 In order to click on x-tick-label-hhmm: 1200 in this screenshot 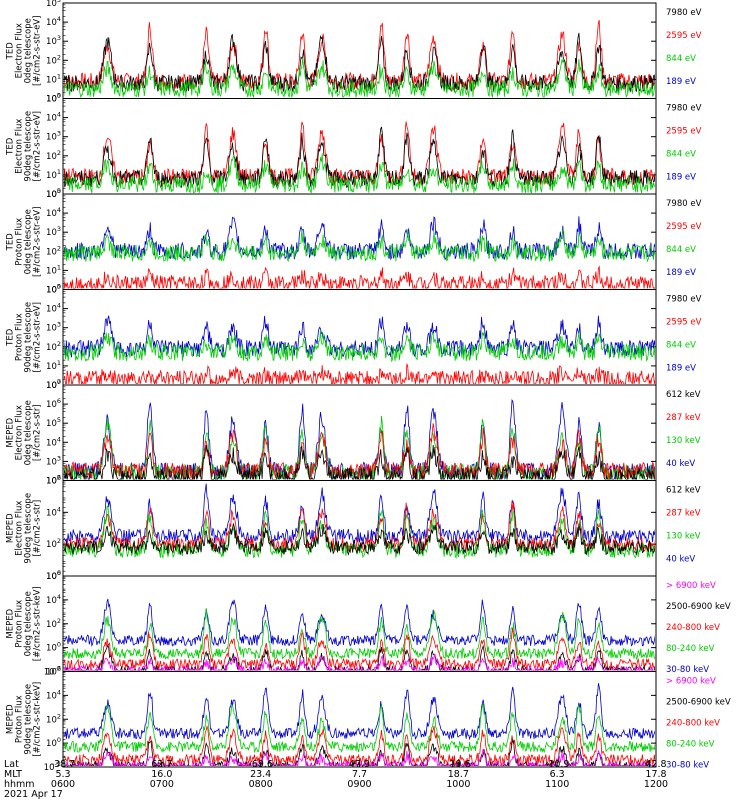, I will do `click(656, 784)`.